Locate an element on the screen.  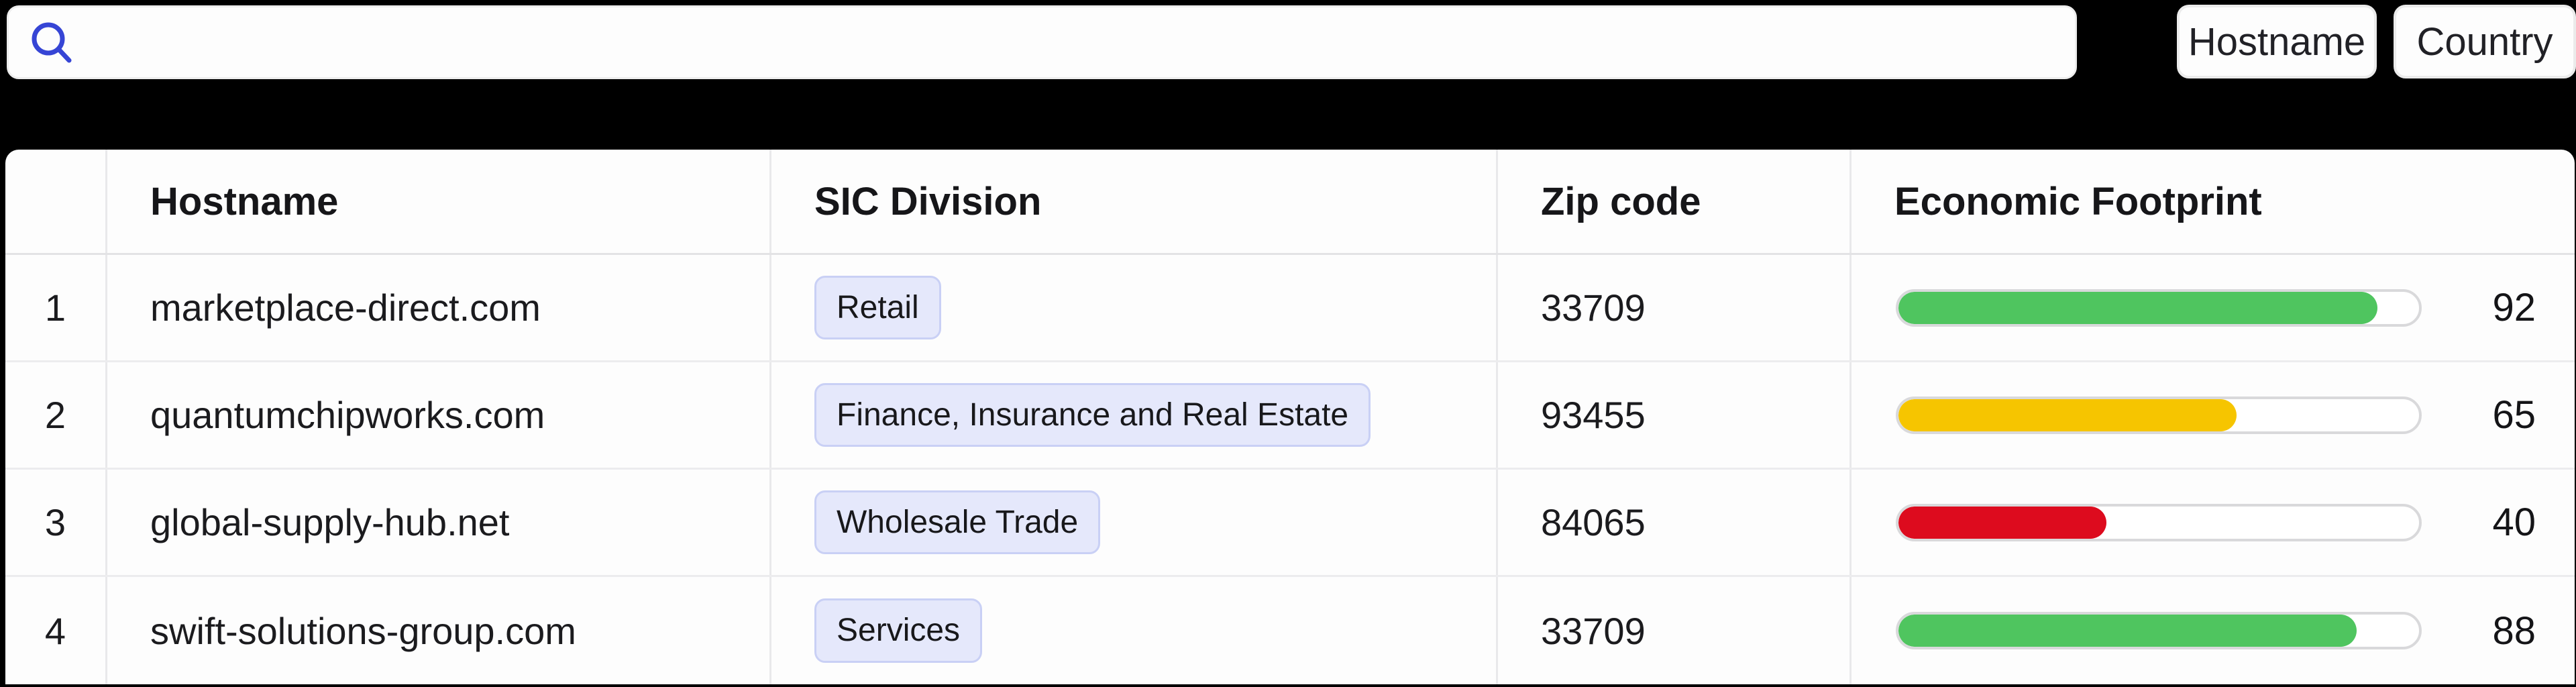
row-index: 4 is located at coordinates (56, 630).